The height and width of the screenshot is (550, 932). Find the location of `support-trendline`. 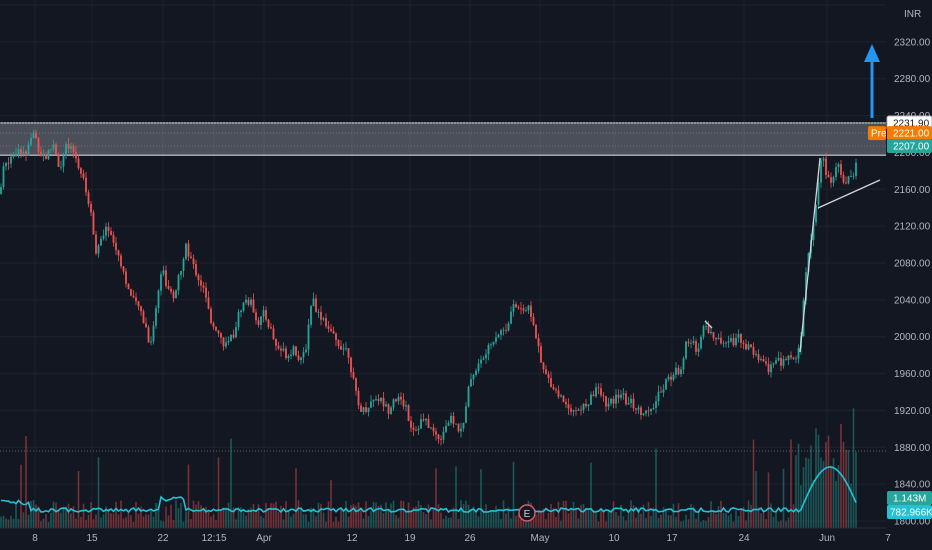

support-trendline is located at coordinates (849, 194).